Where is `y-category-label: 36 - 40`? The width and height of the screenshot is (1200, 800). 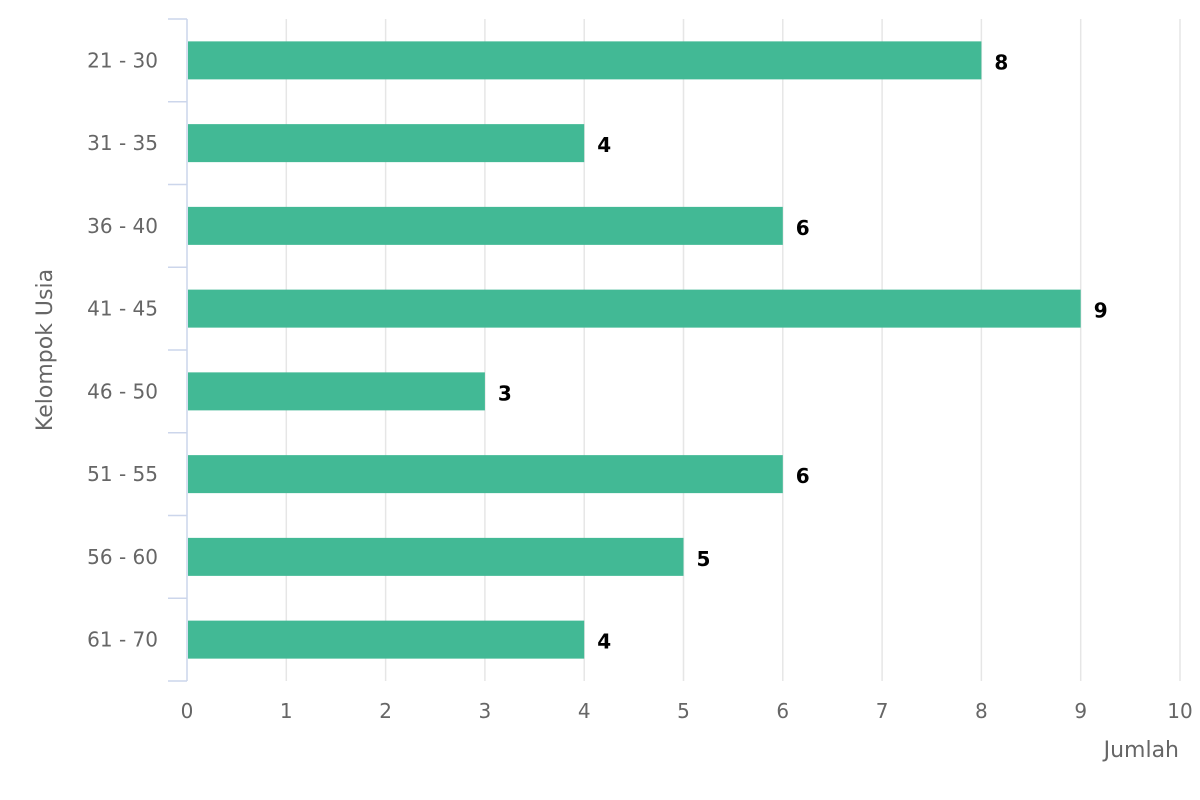
y-category-label: 36 - 40 is located at coordinates (122, 226).